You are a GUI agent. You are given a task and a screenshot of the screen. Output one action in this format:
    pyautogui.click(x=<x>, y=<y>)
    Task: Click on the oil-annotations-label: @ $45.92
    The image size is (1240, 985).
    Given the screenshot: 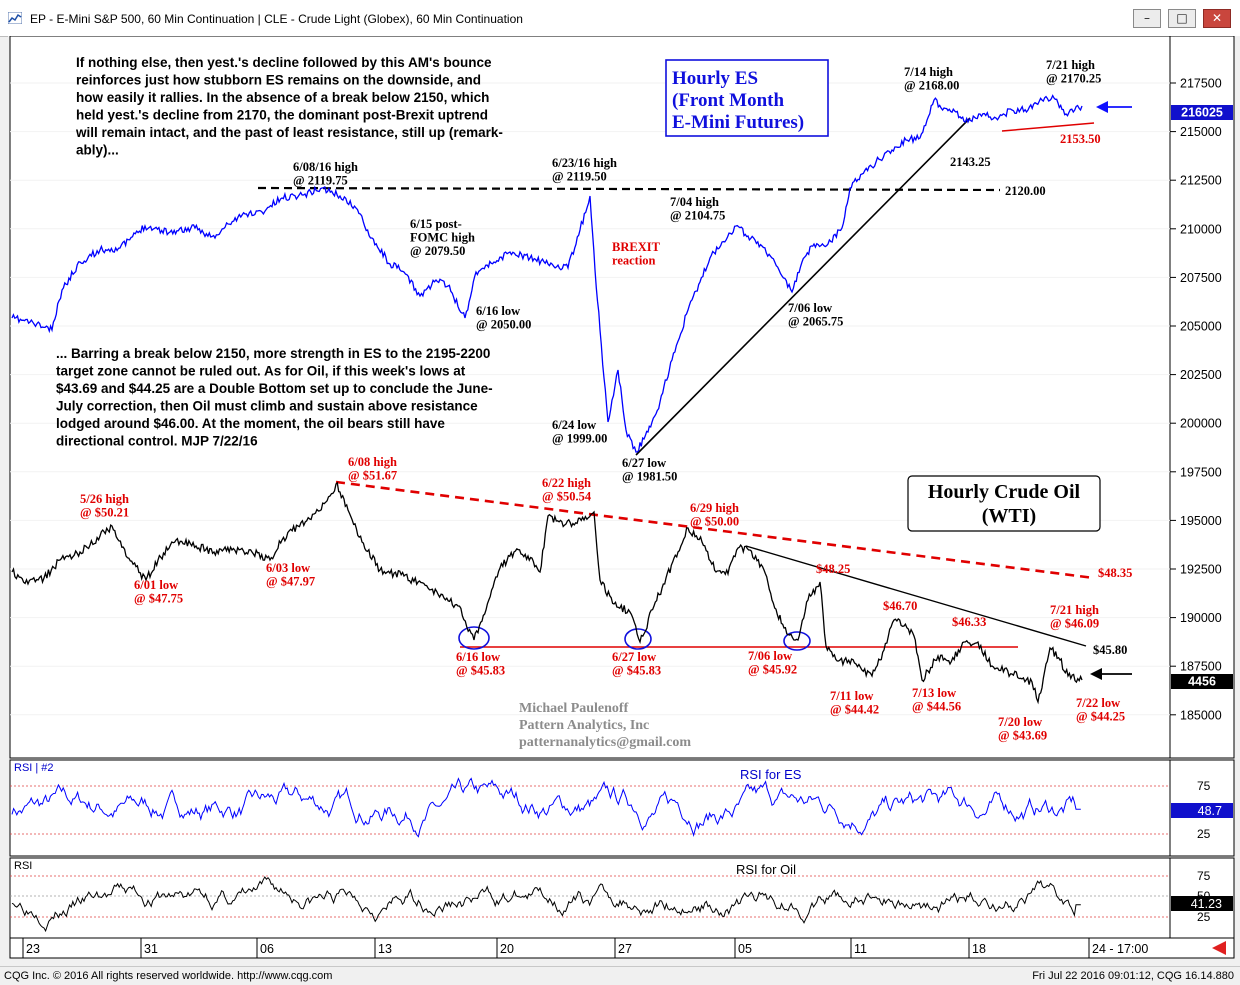 What is the action you would take?
    pyautogui.click(x=772, y=670)
    